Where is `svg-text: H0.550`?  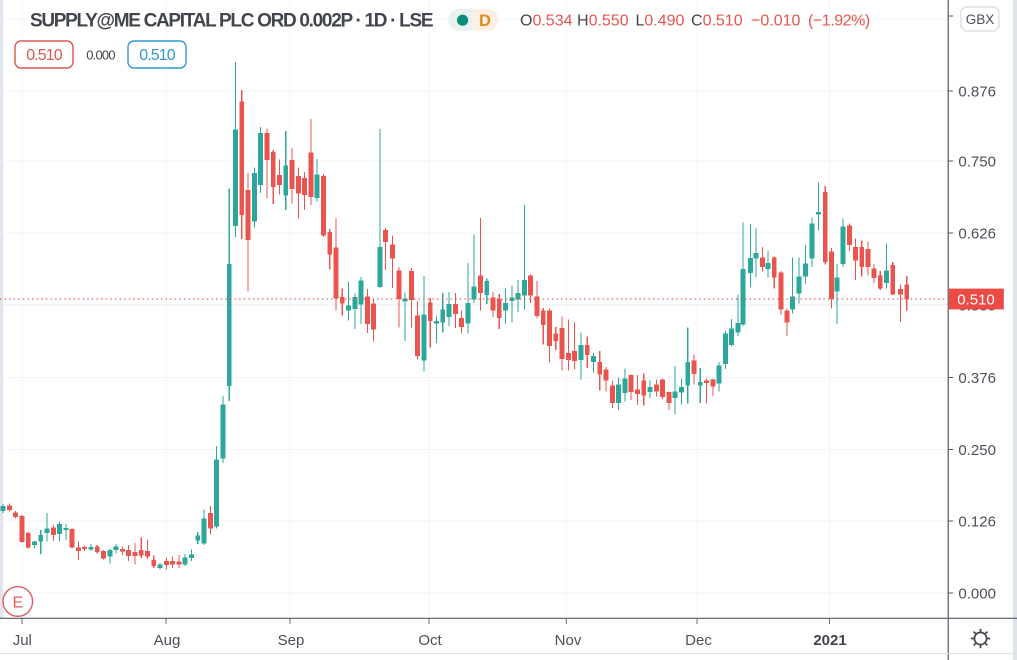 svg-text: H0.550 is located at coordinates (603, 21).